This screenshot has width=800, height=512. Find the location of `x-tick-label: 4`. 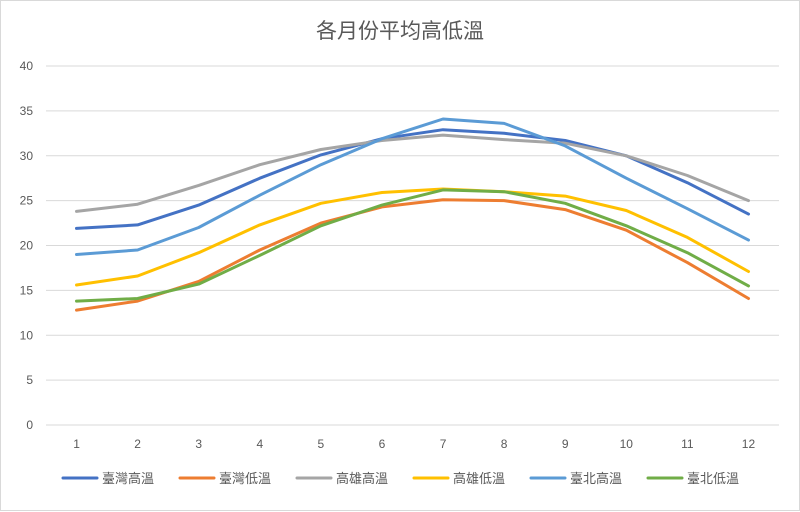

x-tick-label: 4 is located at coordinates (259, 444).